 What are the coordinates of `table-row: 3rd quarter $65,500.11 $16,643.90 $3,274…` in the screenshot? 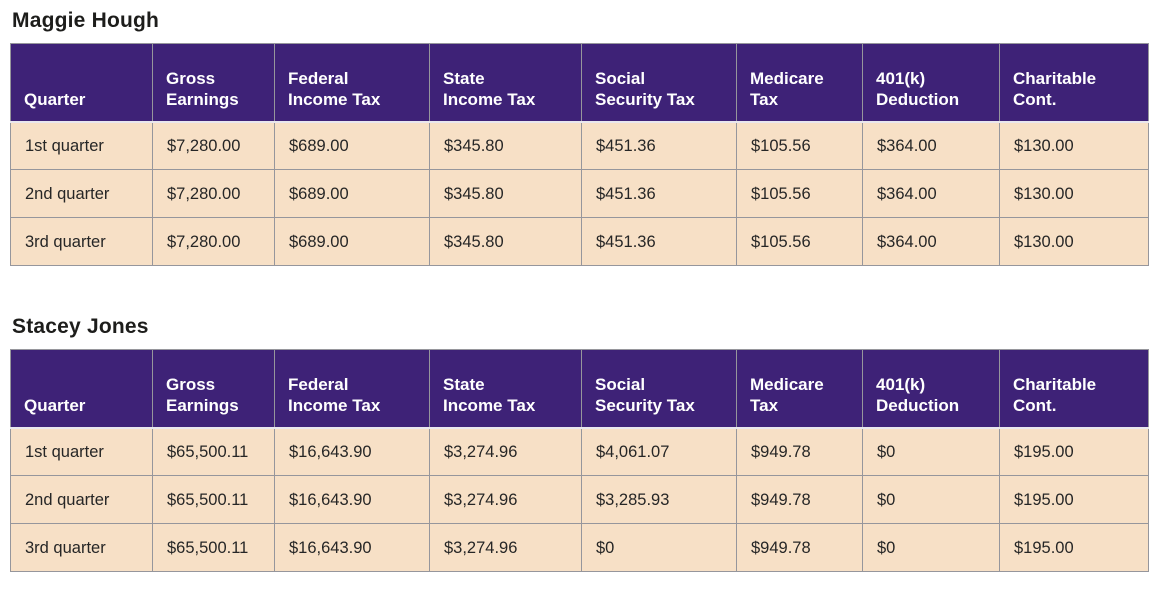 It's located at (579, 547).